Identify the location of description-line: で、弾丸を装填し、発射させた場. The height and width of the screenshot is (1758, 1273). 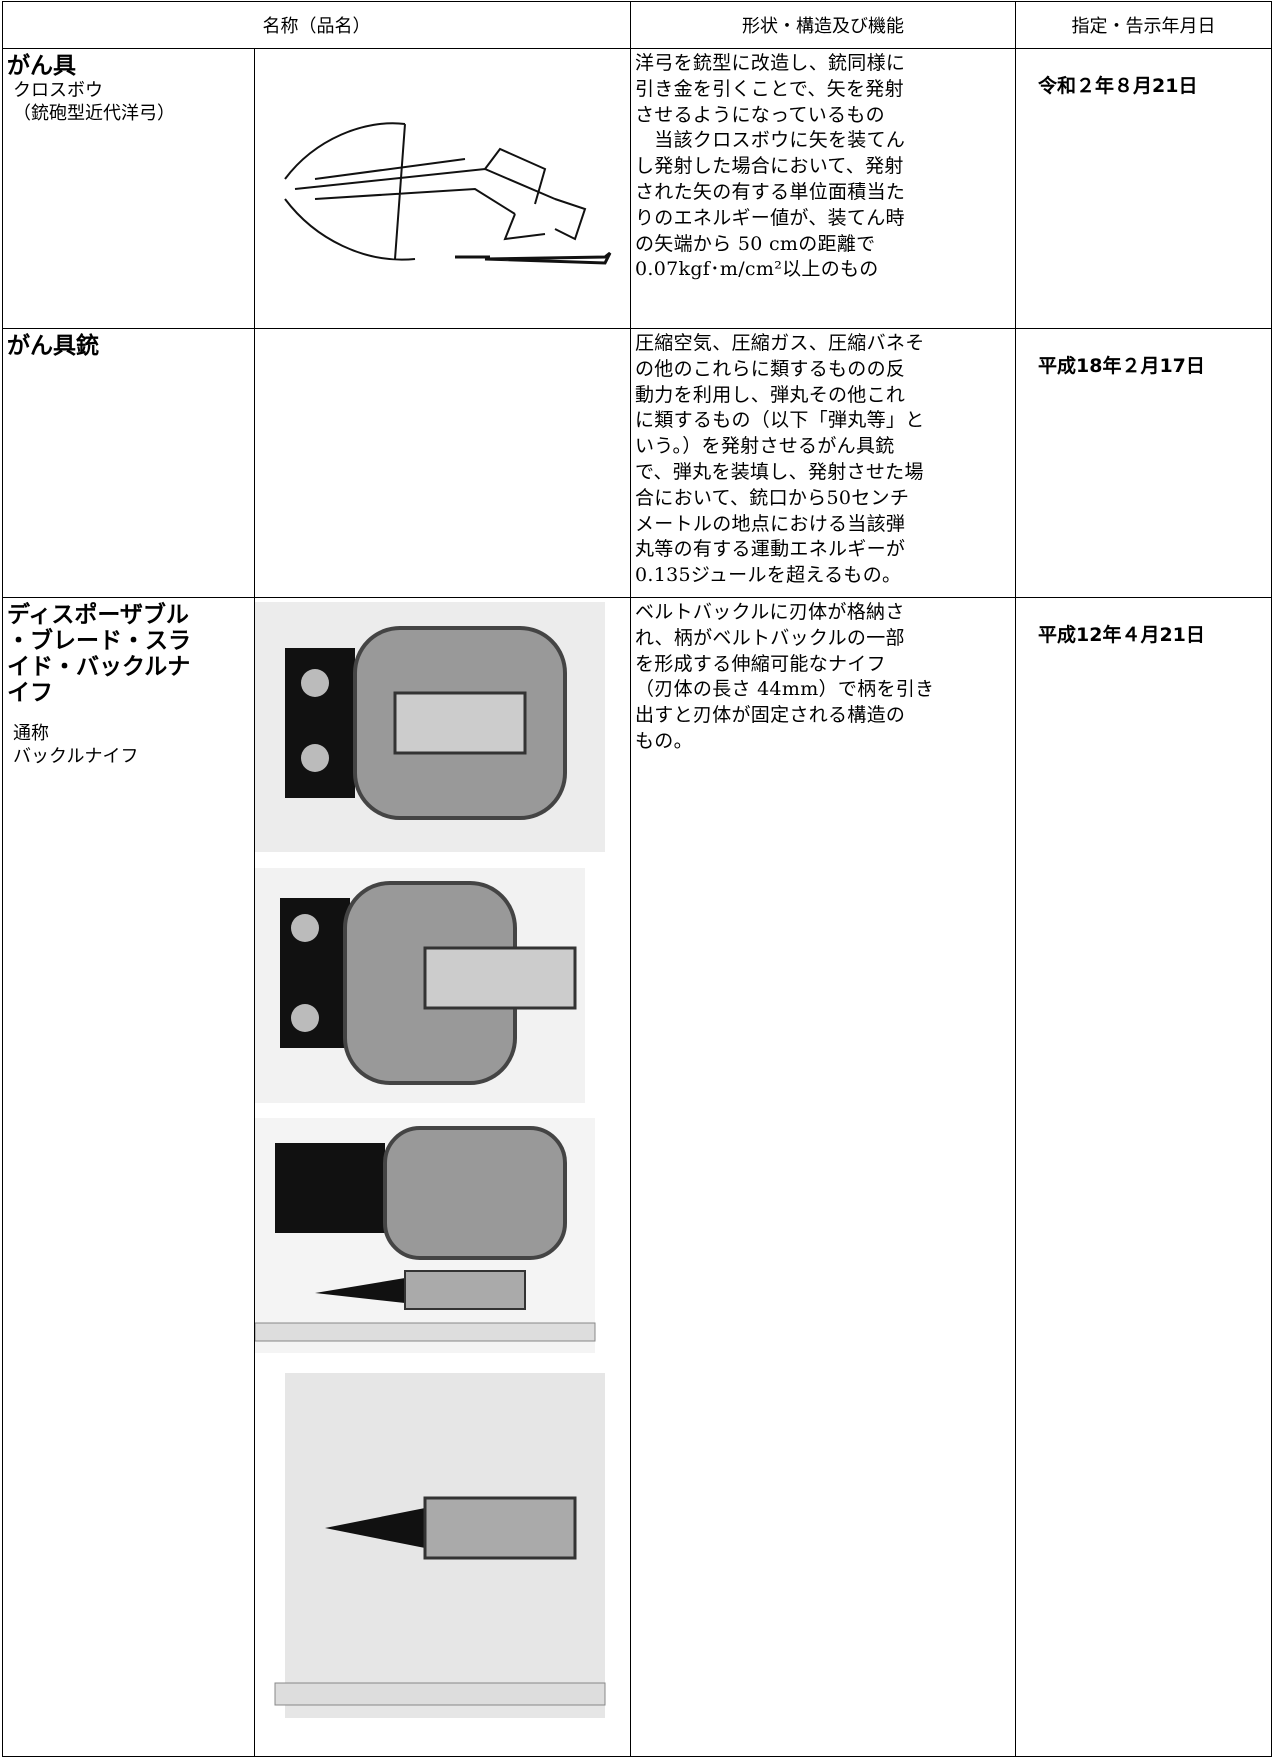
(779, 471).